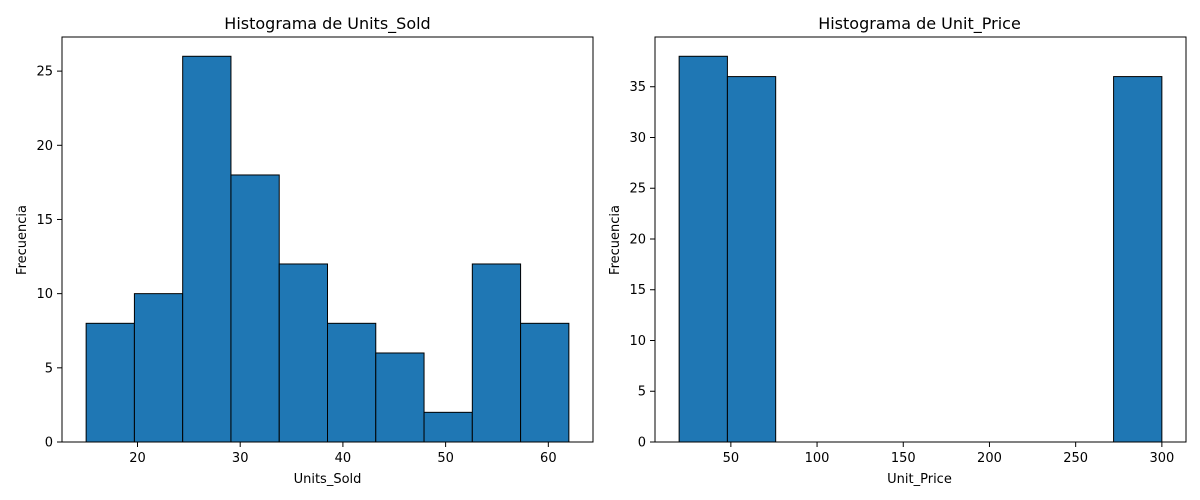 The height and width of the screenshot is (500, 1200). I want to click on x-ticks: 20 30 40 50 60, so click(343, 454).